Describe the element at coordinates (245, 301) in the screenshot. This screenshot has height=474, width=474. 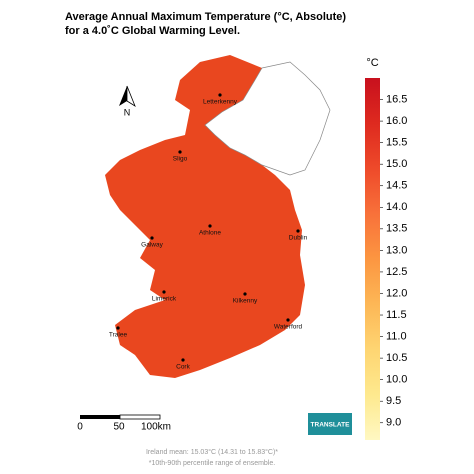
I see `city-label: Kilkenny` at that location.